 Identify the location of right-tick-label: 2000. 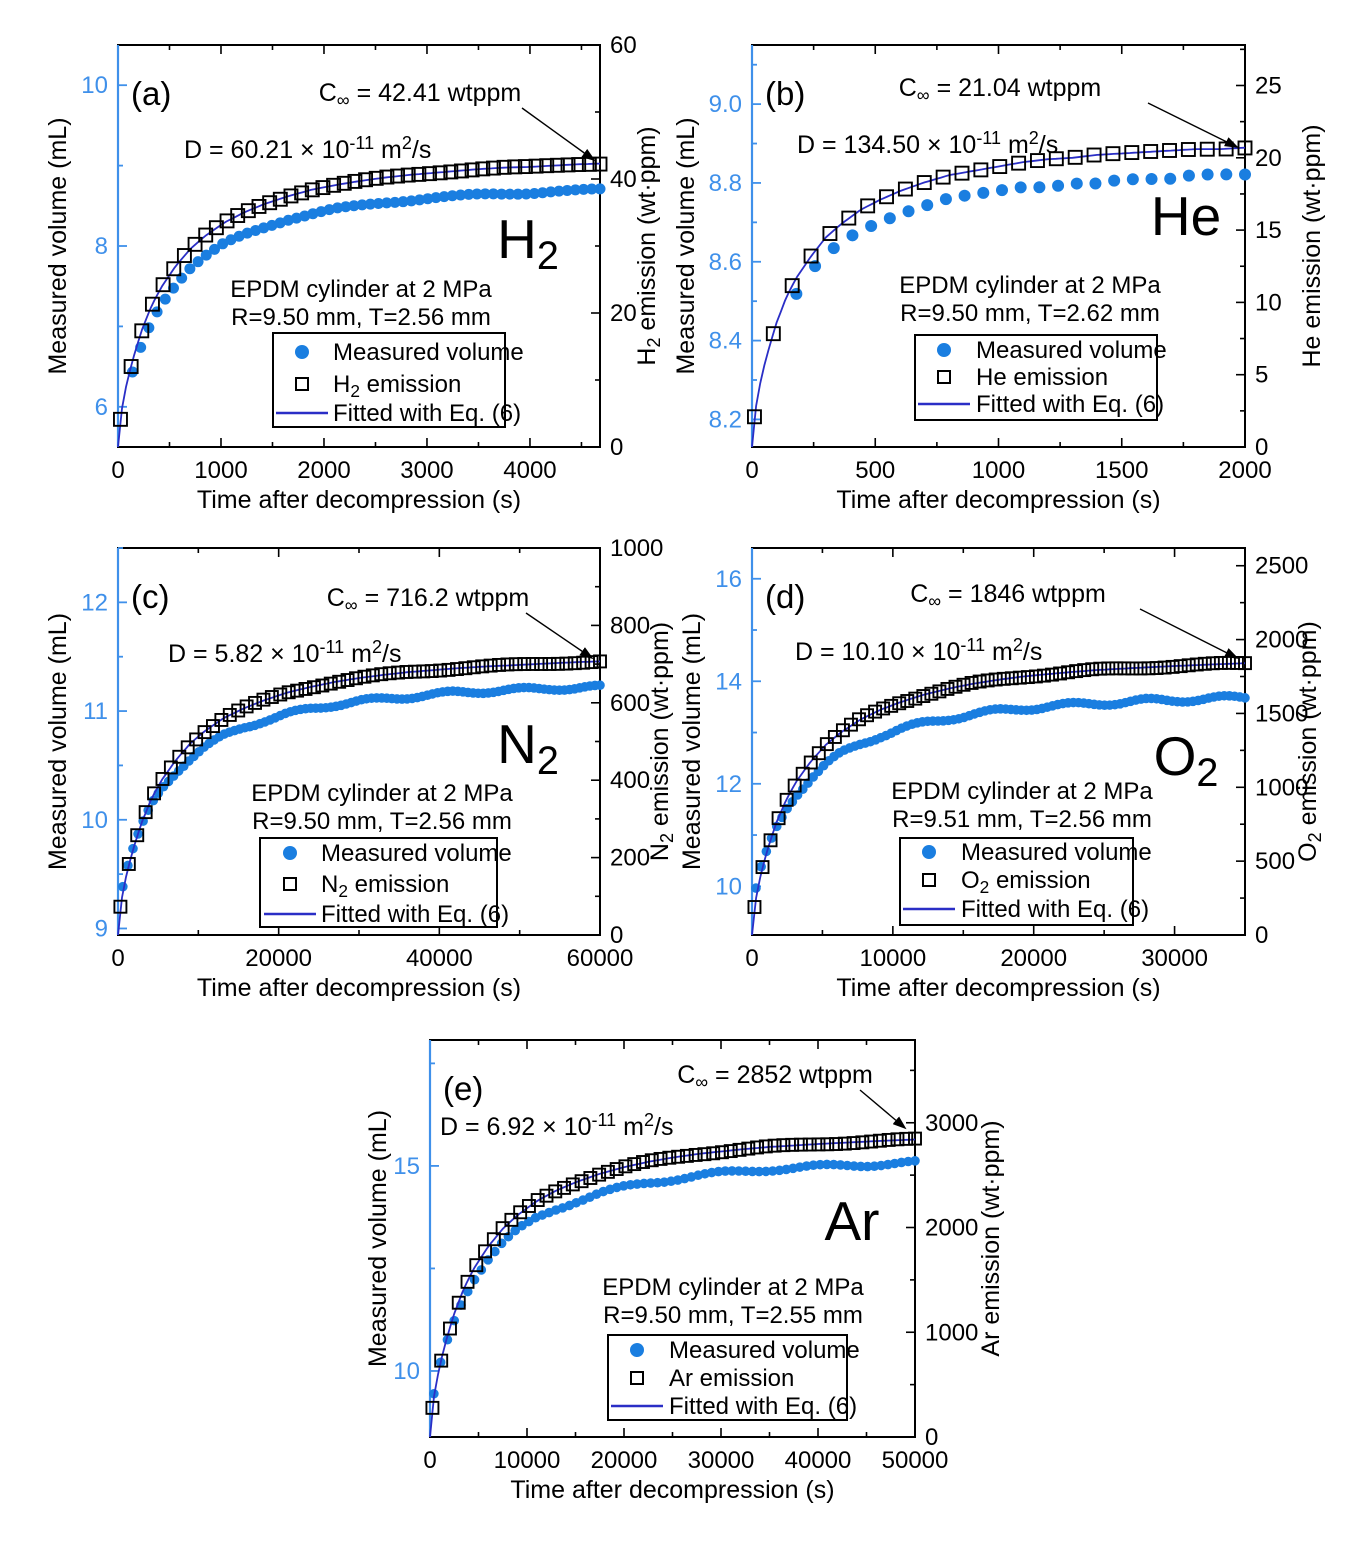
(1281, 640).